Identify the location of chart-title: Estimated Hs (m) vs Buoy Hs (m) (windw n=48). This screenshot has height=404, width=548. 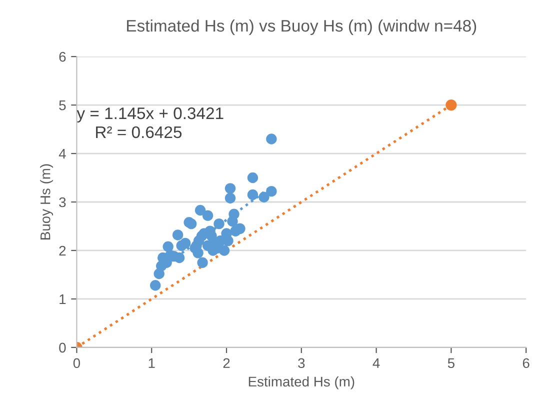
(301, 27).